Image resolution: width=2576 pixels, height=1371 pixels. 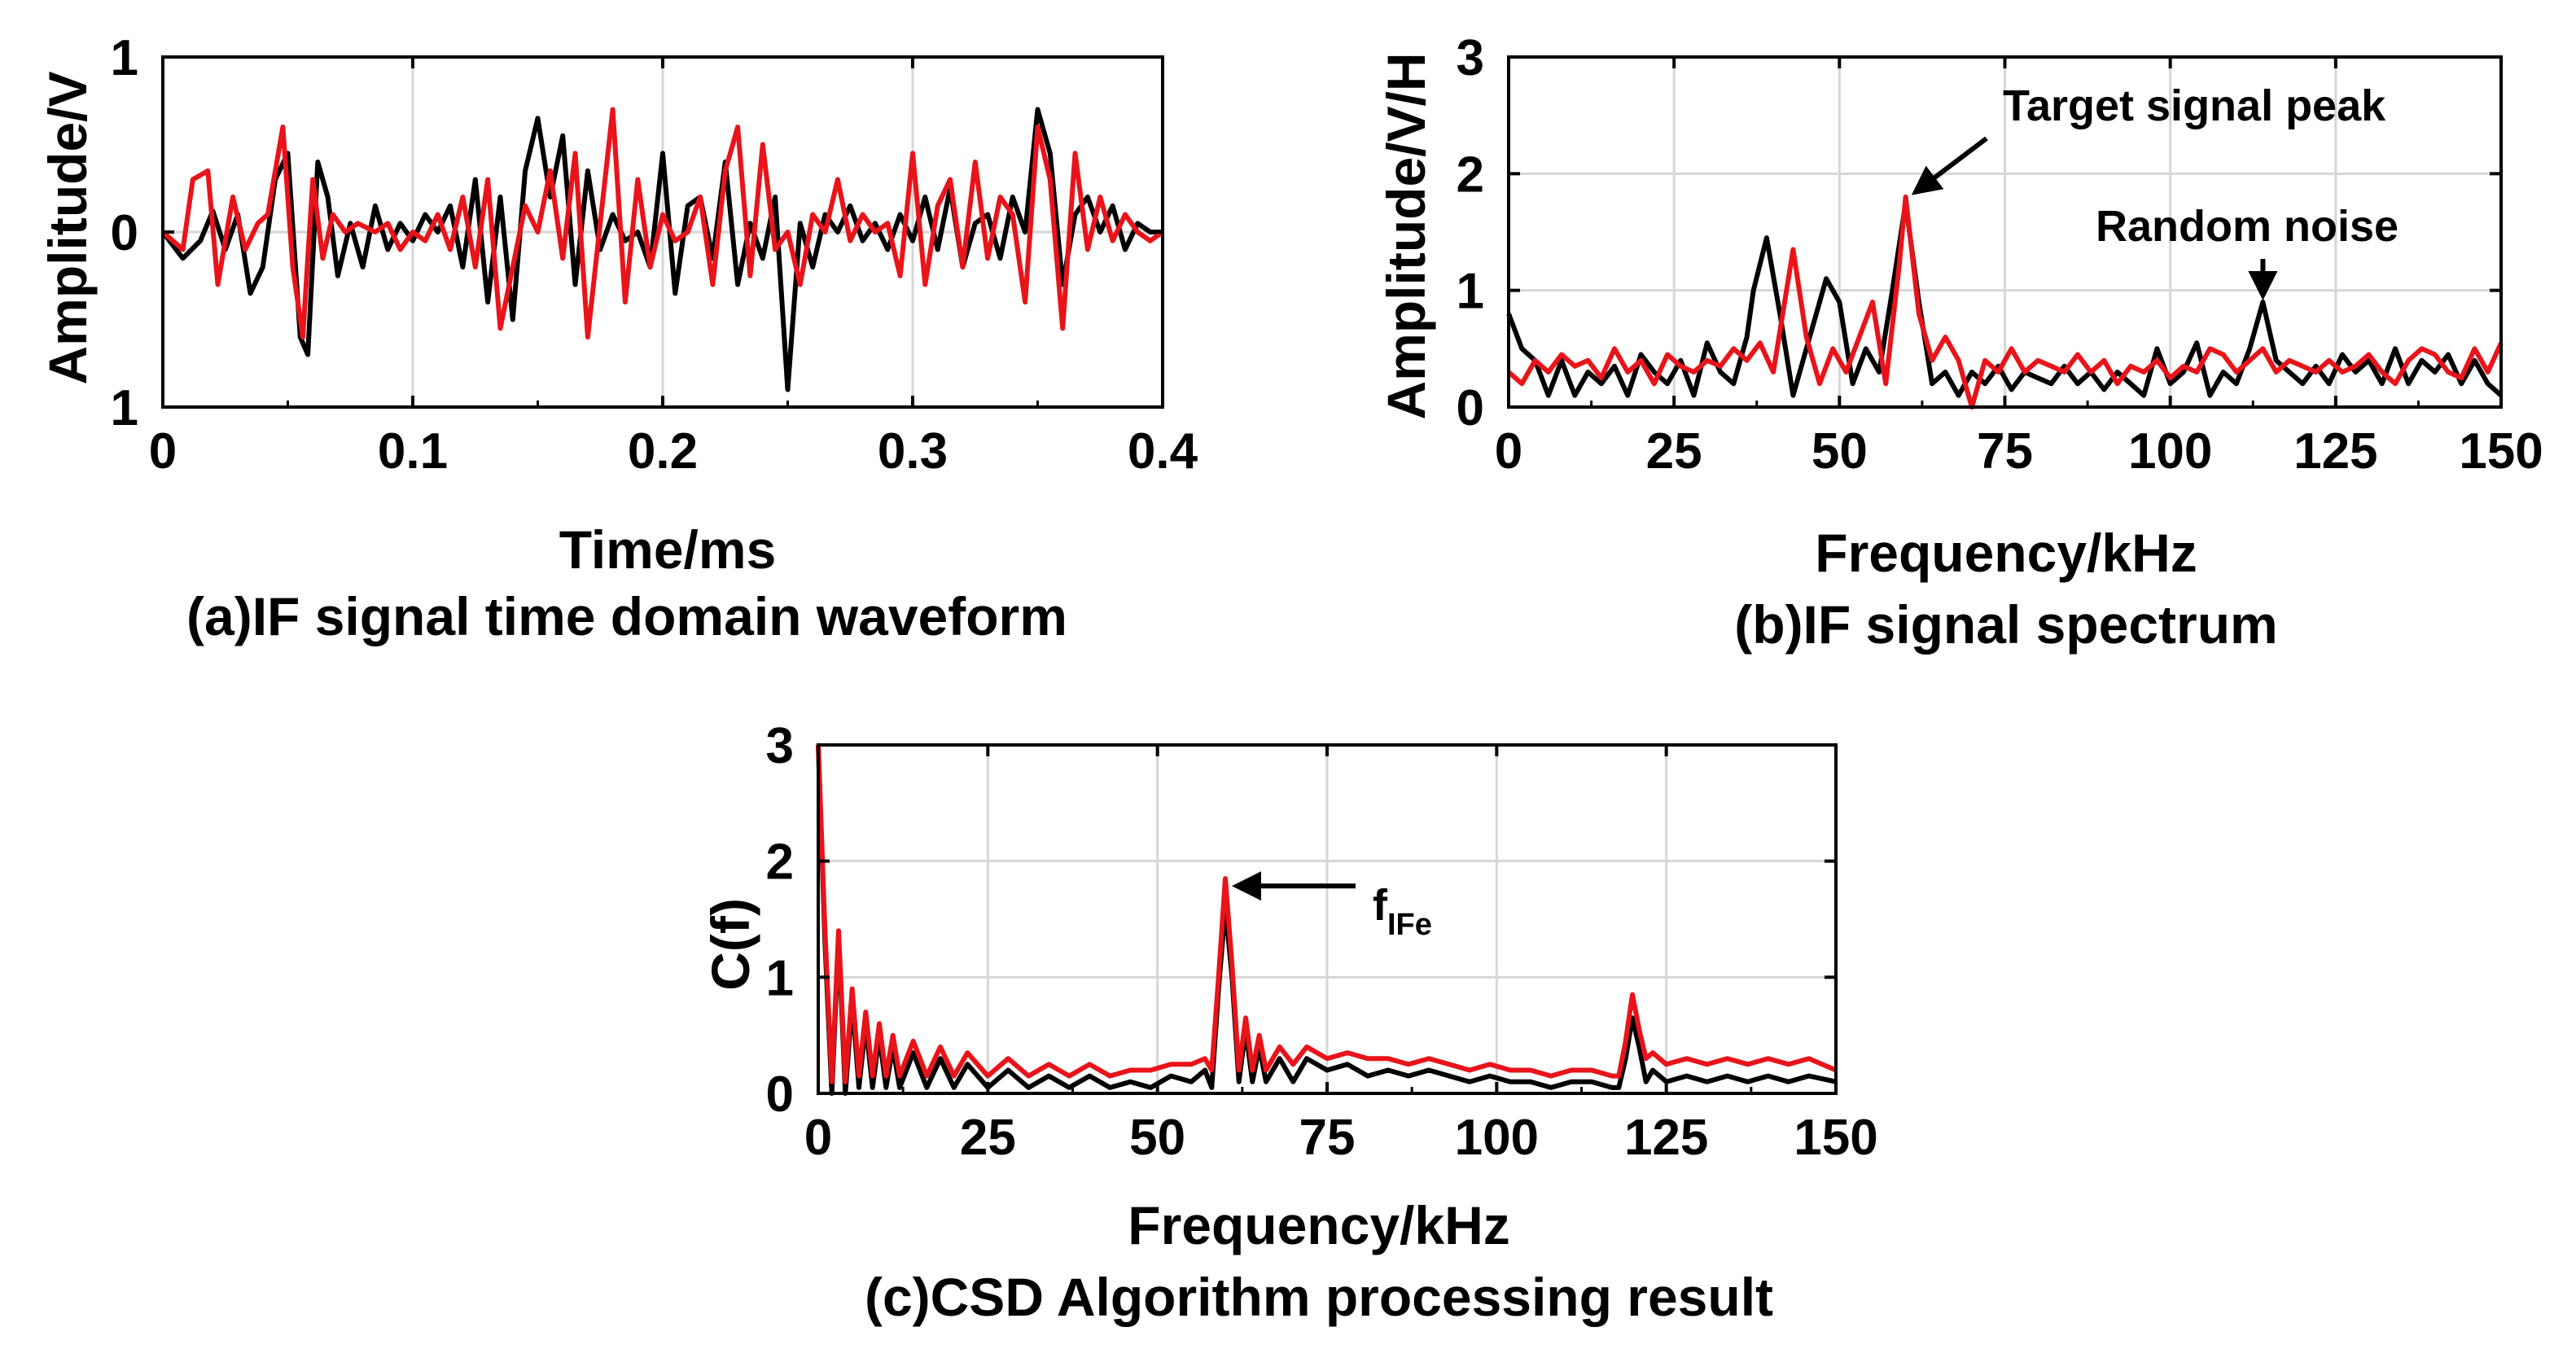 I want to click on panel-c-ytick-label: 1, so click(x=780, y=978).